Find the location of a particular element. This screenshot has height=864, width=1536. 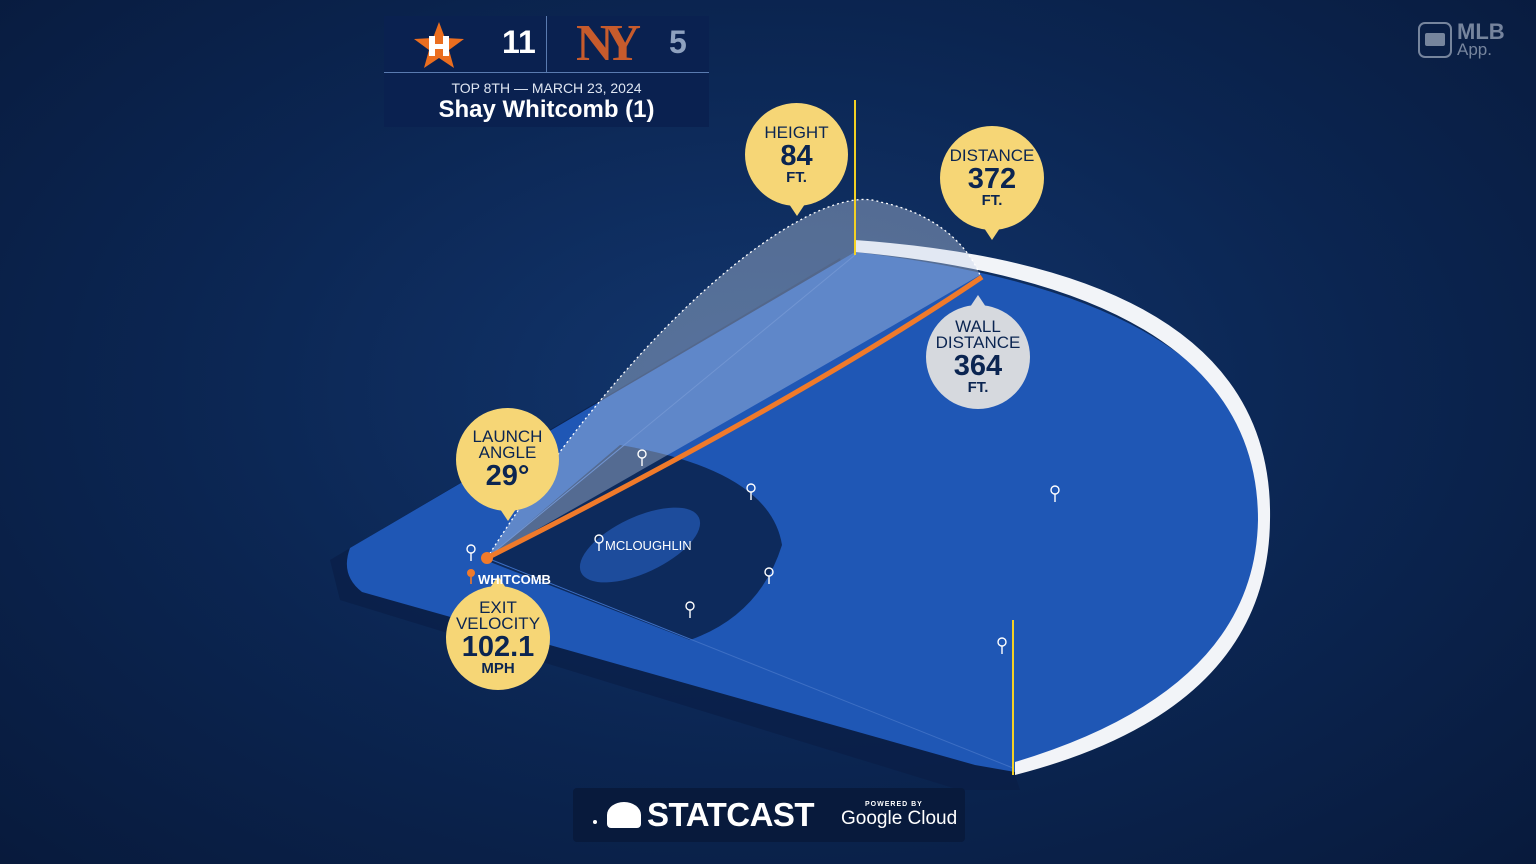

home-score: 5 is located at coordinates (678, 42).